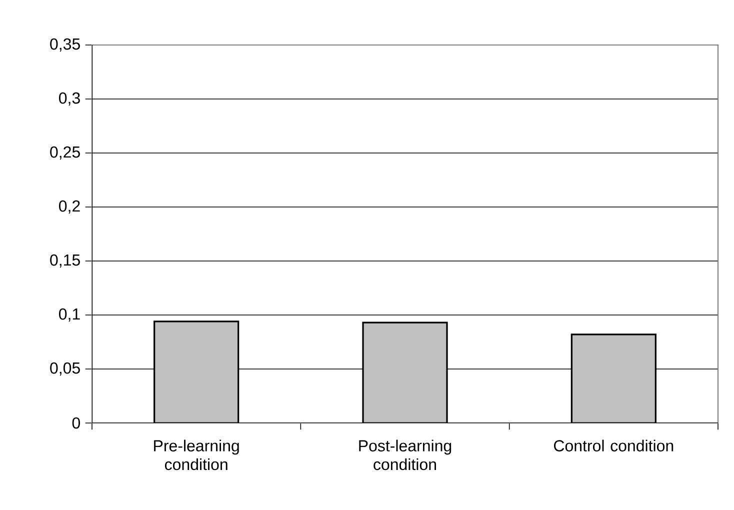 The width and height of the screenshot is (734, 510). Describe the element at coordinates (69, 99) in the screenshot. I see `y-tick-label: 0,3` at that location.